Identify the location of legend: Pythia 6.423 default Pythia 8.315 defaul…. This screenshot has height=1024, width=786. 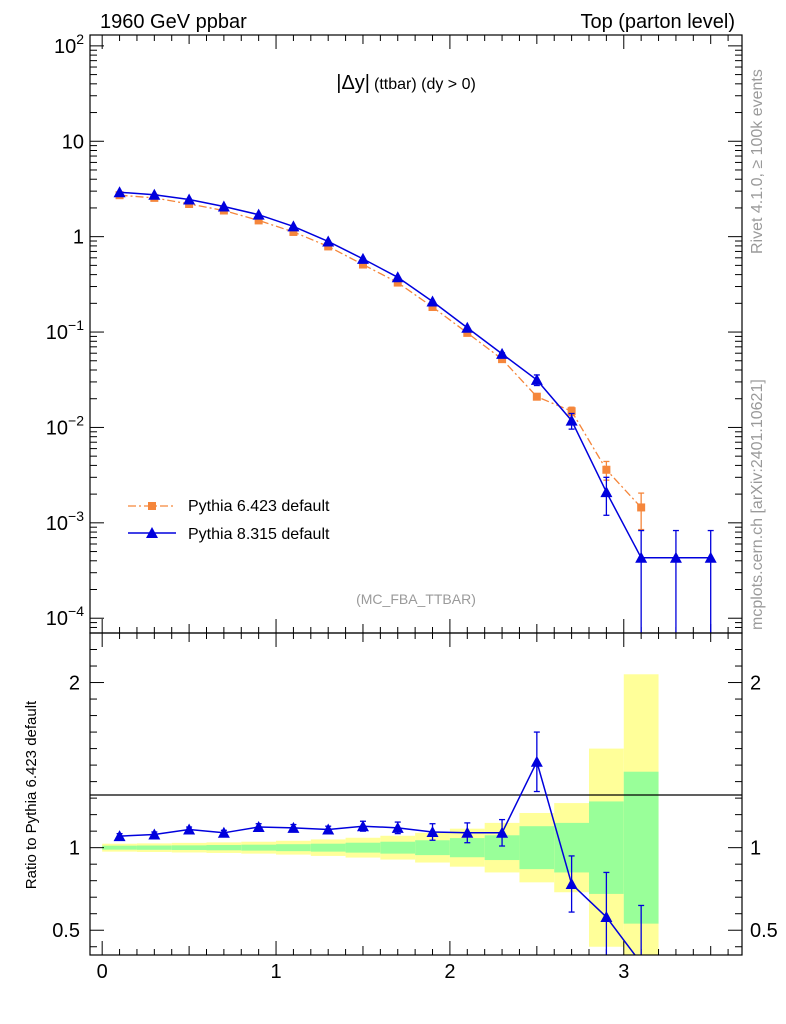
(229, 520).